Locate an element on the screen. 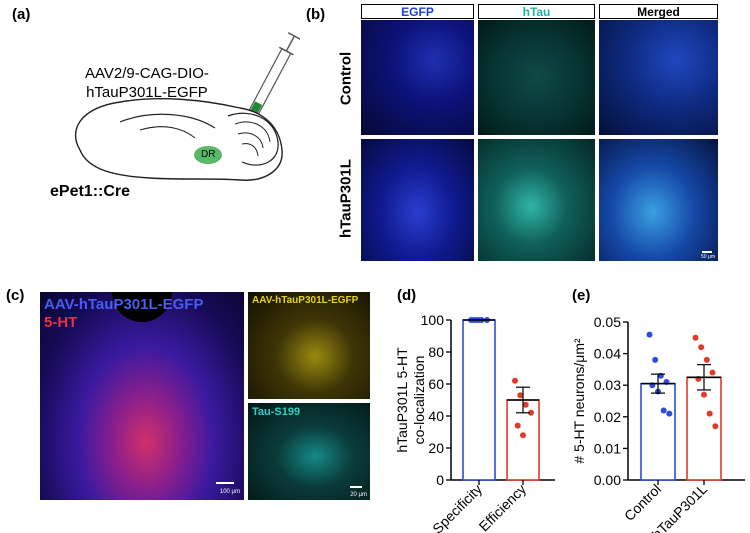 This screenshot has height=533, width=750. dr-region is located at coordinates (208, 155).